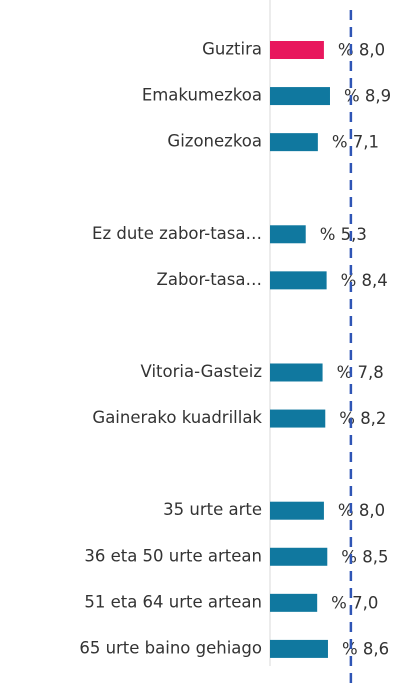  Describe the element at coordinates (173, 555) in the screenshot. I see `category-label: 36 eta 50 urte artean` at that location.